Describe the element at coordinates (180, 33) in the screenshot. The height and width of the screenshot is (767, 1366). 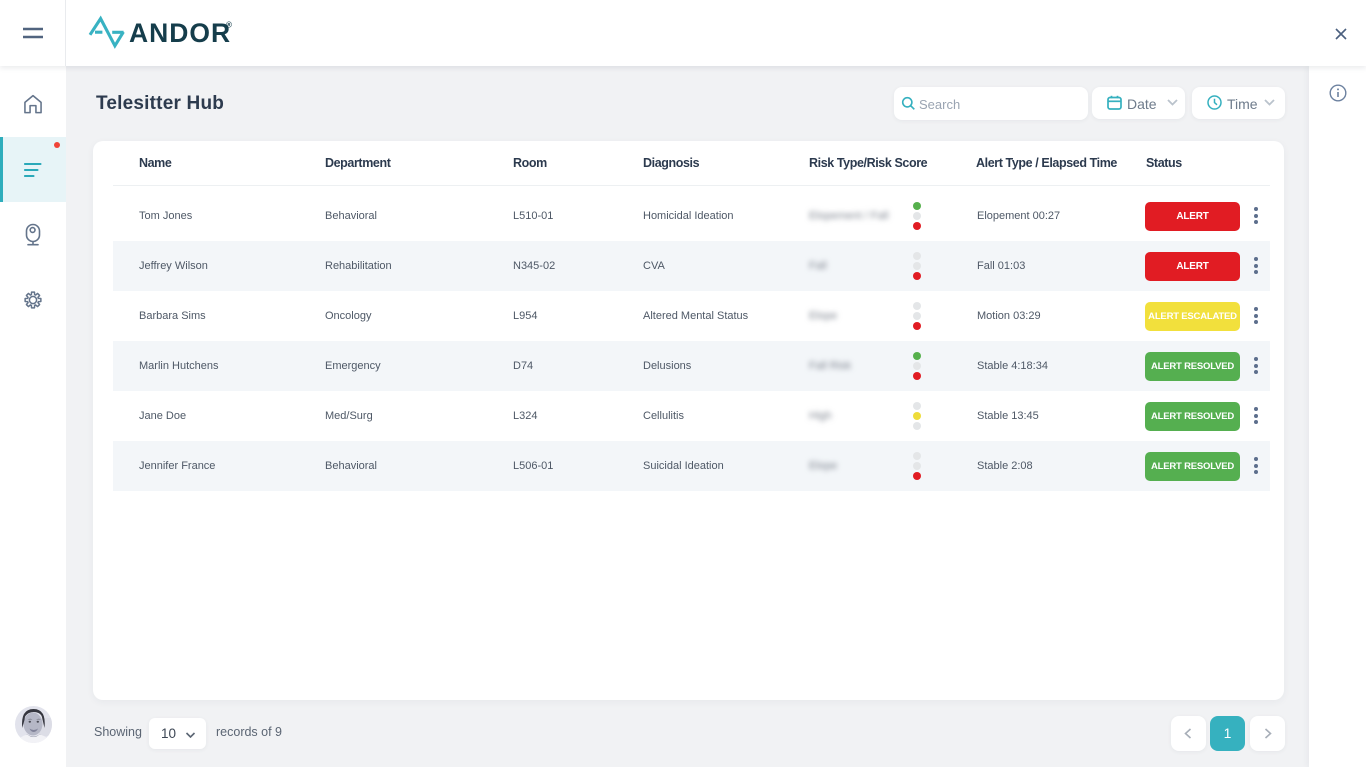
I see `svg-text: ANDOR` at that location.